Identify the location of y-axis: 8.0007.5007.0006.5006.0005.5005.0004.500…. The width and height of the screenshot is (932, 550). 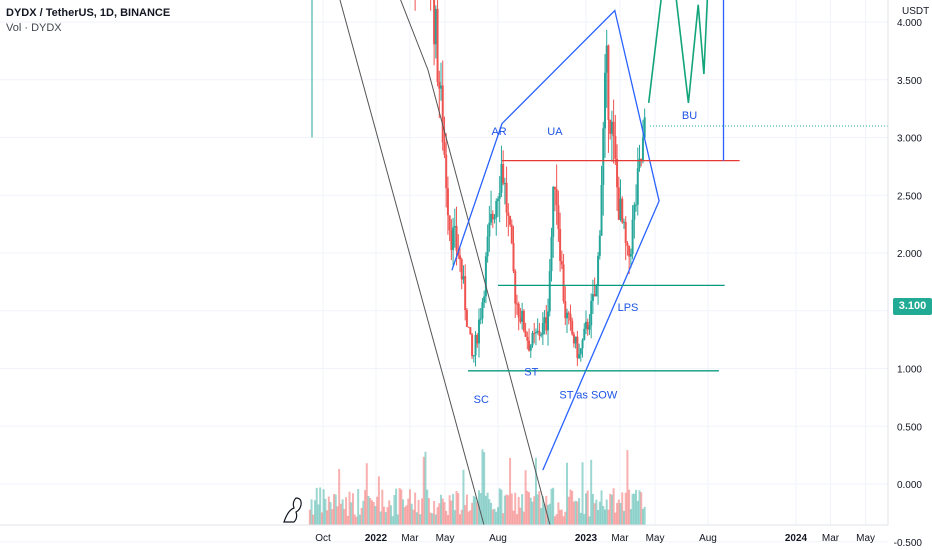
(904, 274).